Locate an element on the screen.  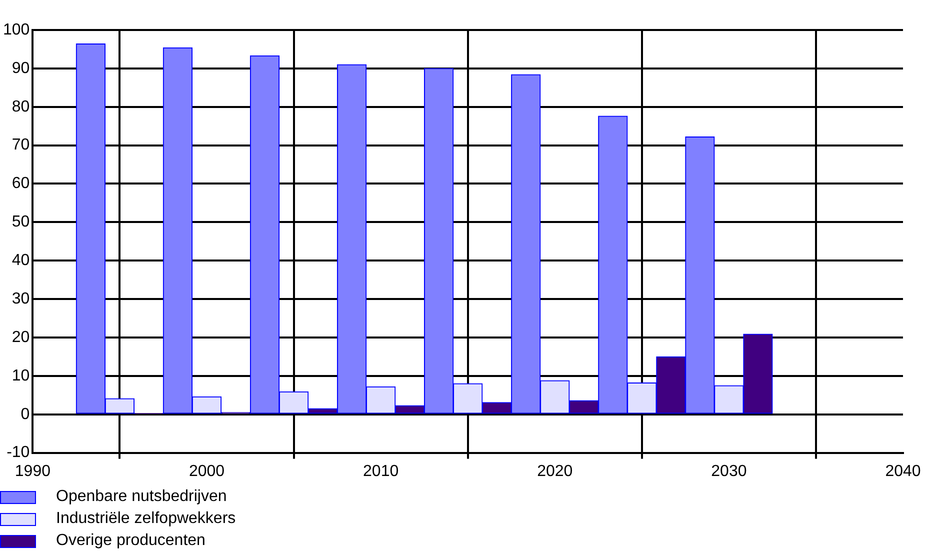
y-tick-label: 30 is located at coordinates (21, 299).